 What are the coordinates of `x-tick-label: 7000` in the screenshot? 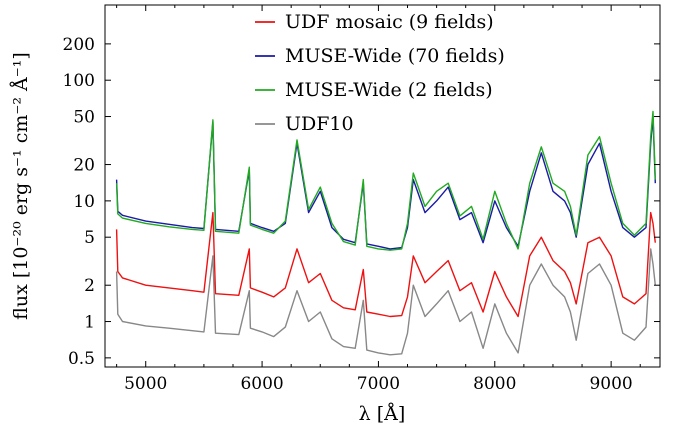 It's located at (378, 384).